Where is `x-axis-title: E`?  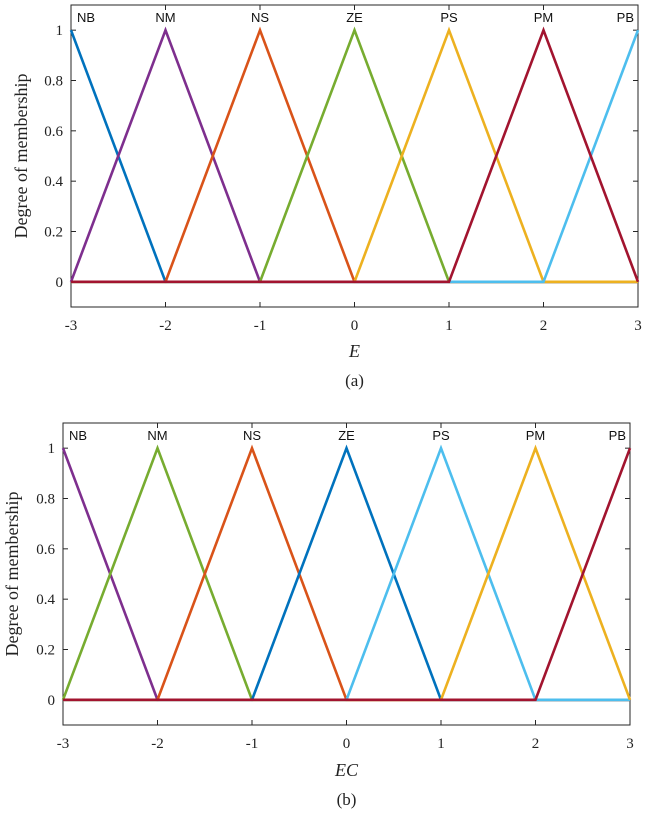
x-axis-title: E is located at coordinates (354, 351).